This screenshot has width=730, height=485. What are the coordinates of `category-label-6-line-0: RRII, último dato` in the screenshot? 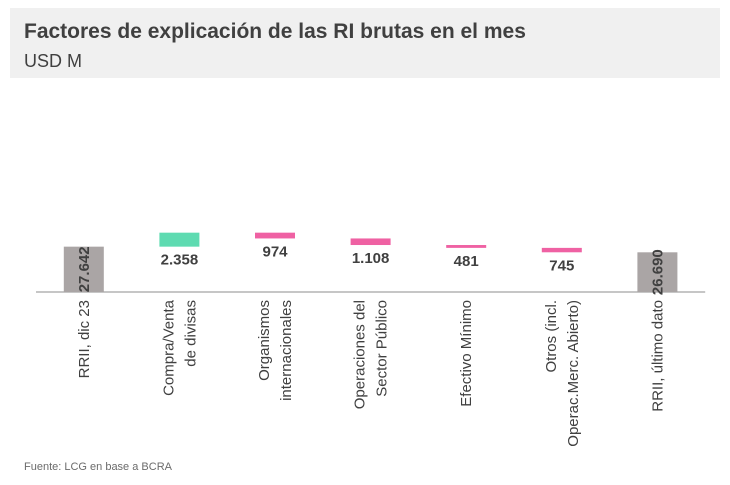 It's located at (657, 356).